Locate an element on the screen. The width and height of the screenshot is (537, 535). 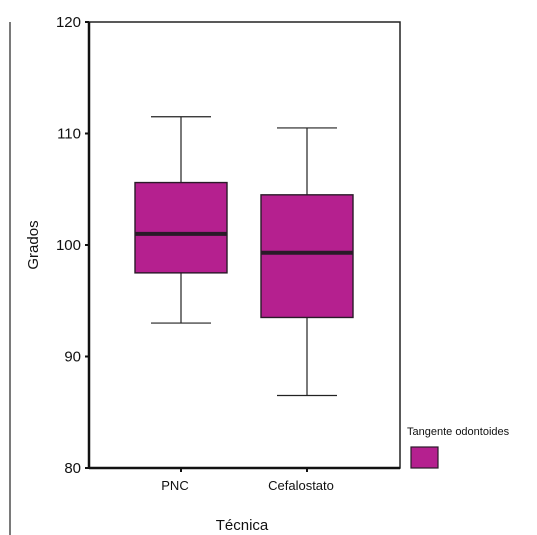
y-tick-label: 90 is located at coordinates (72, 357).